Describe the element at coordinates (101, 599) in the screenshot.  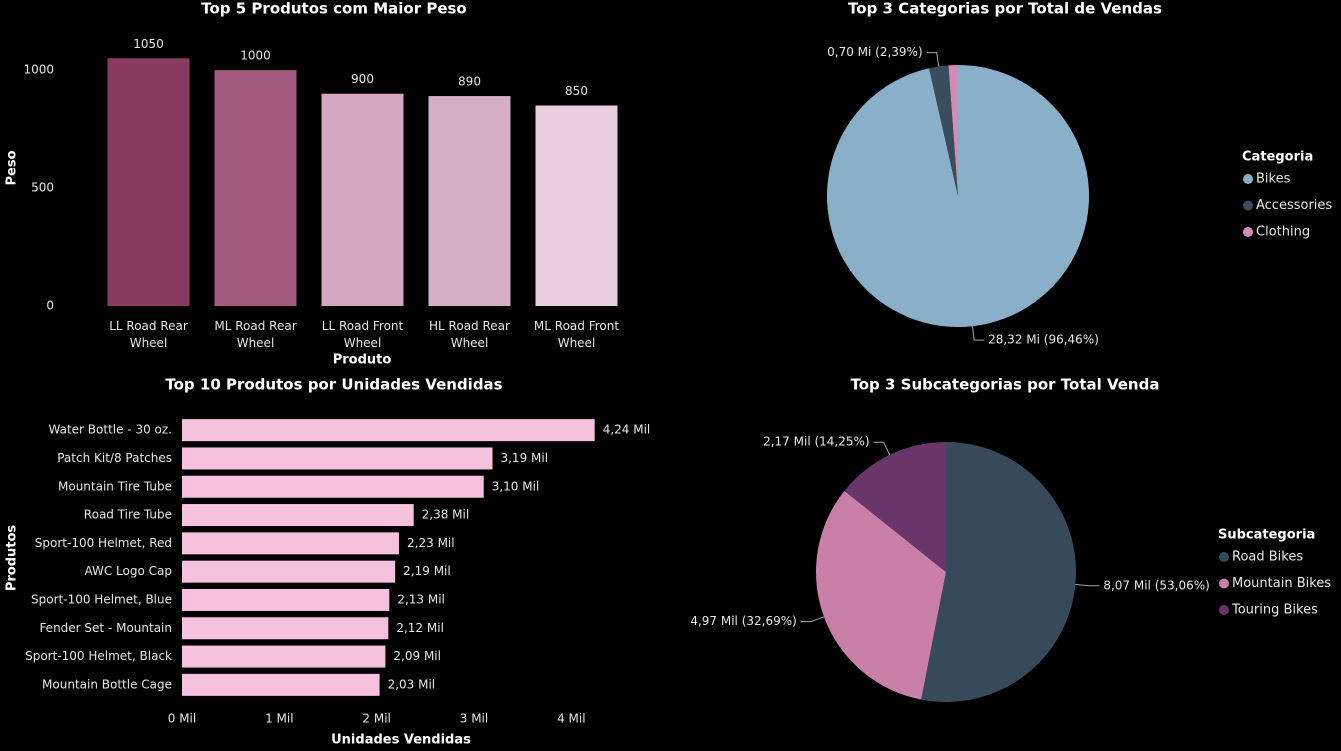
I see `y-tick-label: Sport-100 Helmet, Blue` at that location.